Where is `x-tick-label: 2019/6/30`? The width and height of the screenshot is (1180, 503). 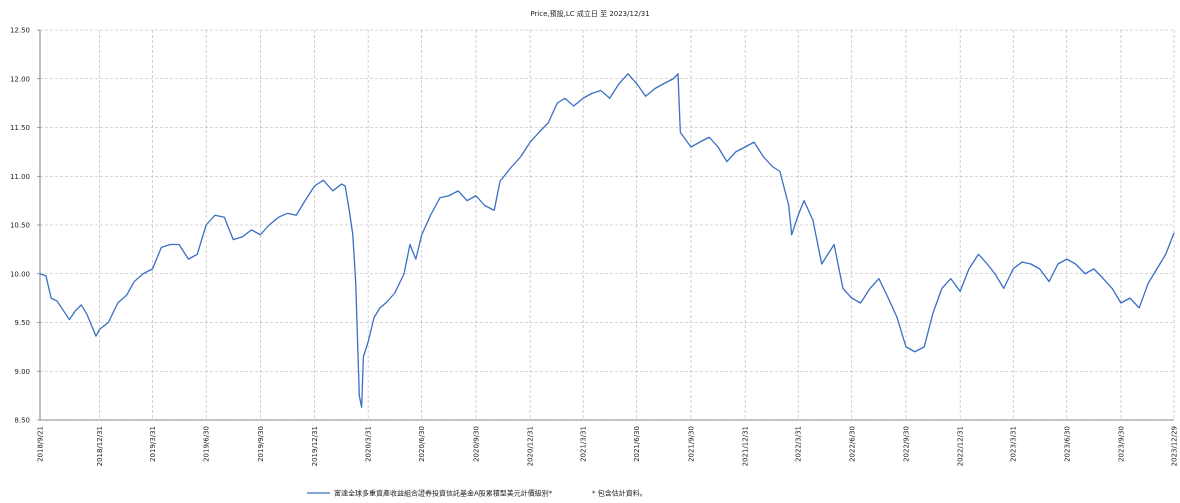 x-tick-label: 2019/6/30 is located at coordinates (207, 444).